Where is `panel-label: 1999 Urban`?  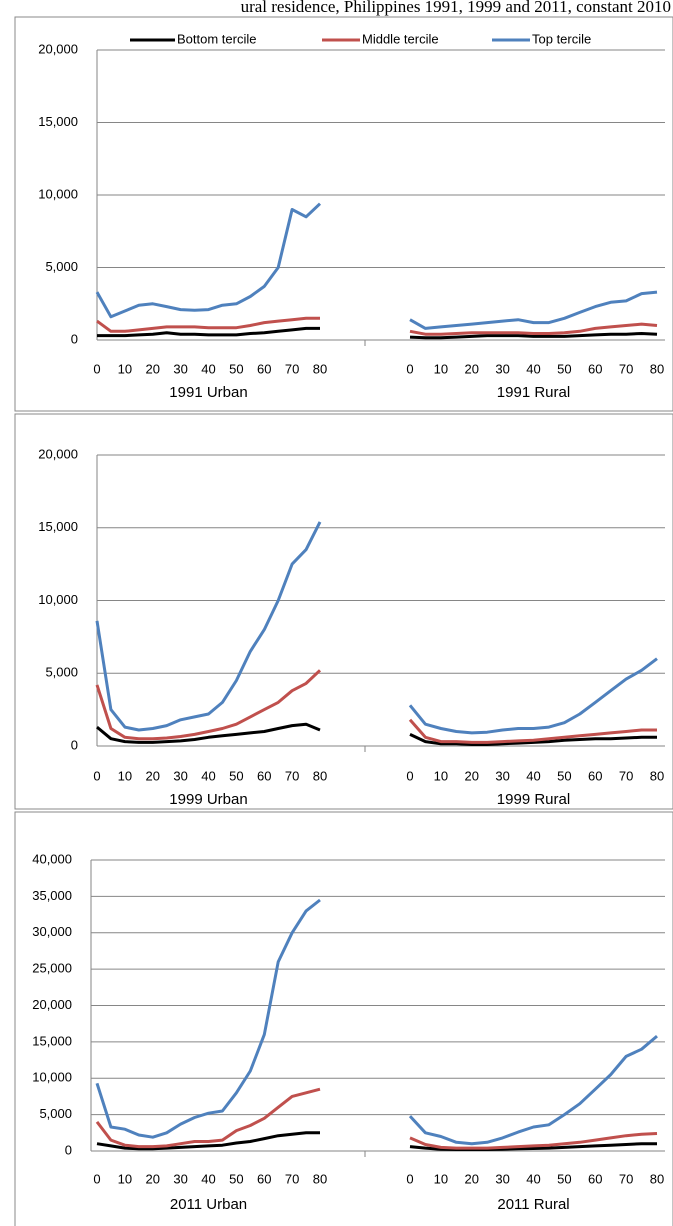
panel-label: 1999 Urban is located at coordinates (208, 799).